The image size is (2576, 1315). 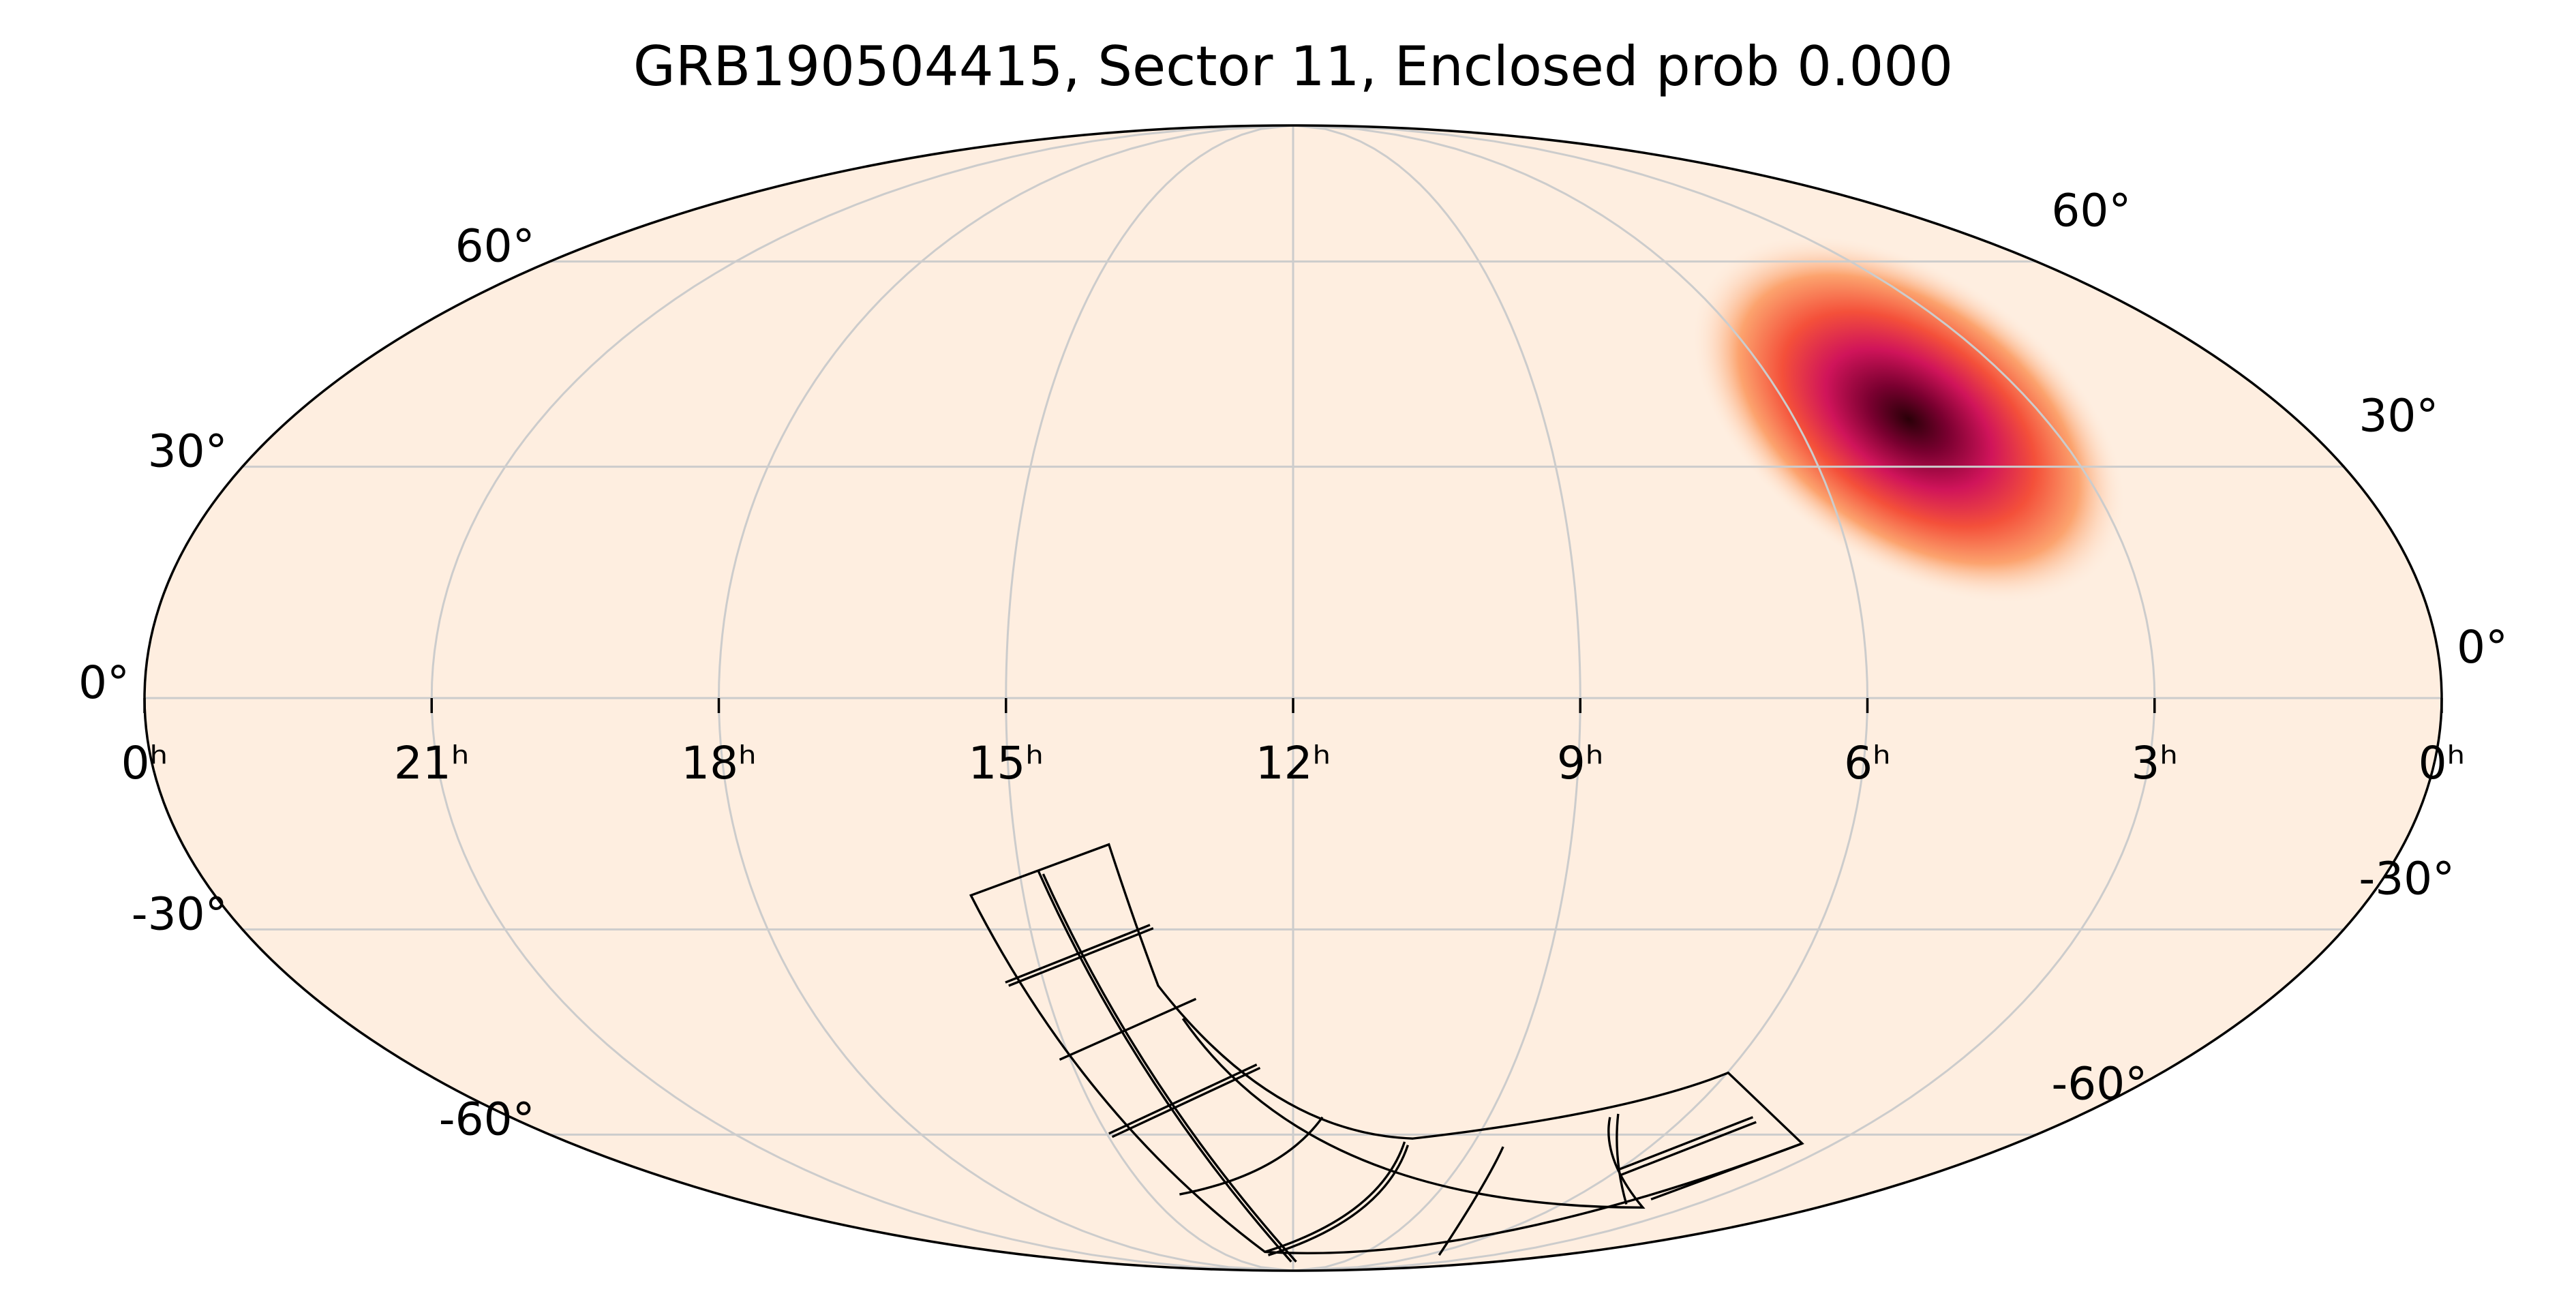 I want to click on probability-blob, so click(x=1909, y=419).